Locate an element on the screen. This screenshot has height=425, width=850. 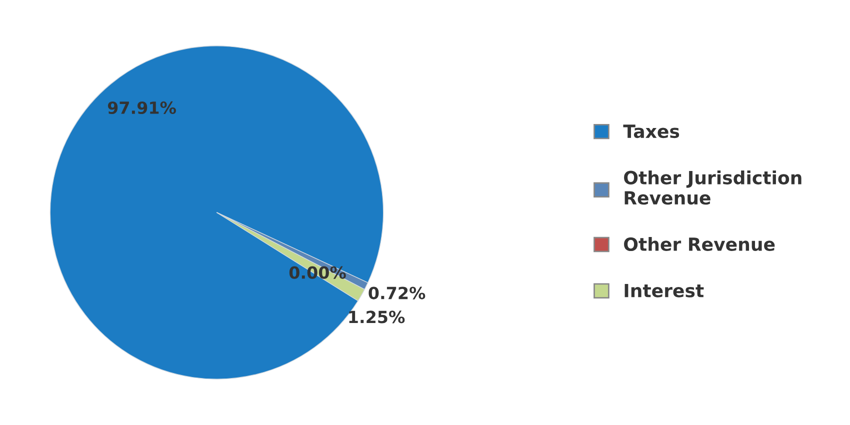
legend-label: Taxes is located at coordinates (651, 131).